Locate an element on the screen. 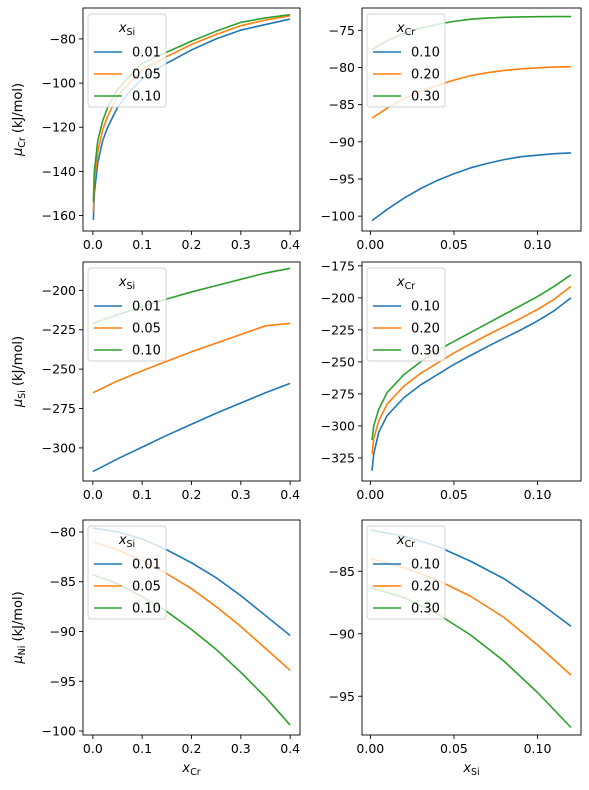 This screenshot has height=790, width=589. series-line-0.20 is located at coordinates (471, 370).